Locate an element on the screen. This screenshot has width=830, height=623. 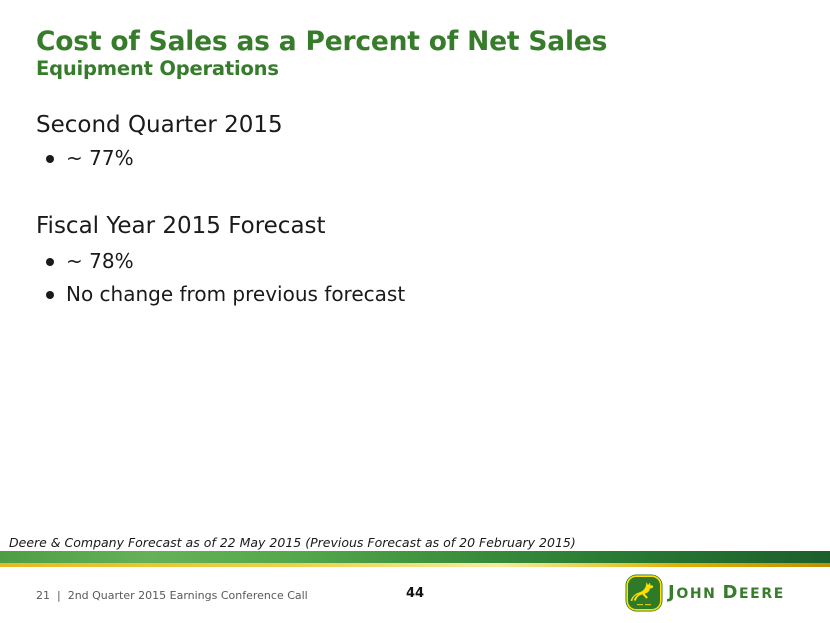
wordmark-letters: EERE is located at coordinates (762, 594).